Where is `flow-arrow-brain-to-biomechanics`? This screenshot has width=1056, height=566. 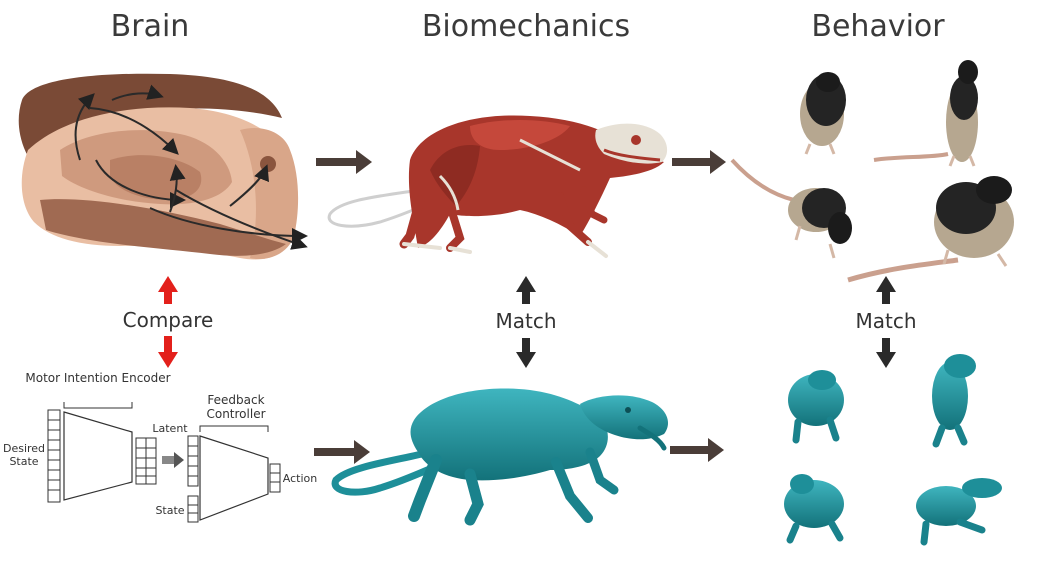 flow-arrow-brain-to-biomechanics is located at coordinates (344, 162).